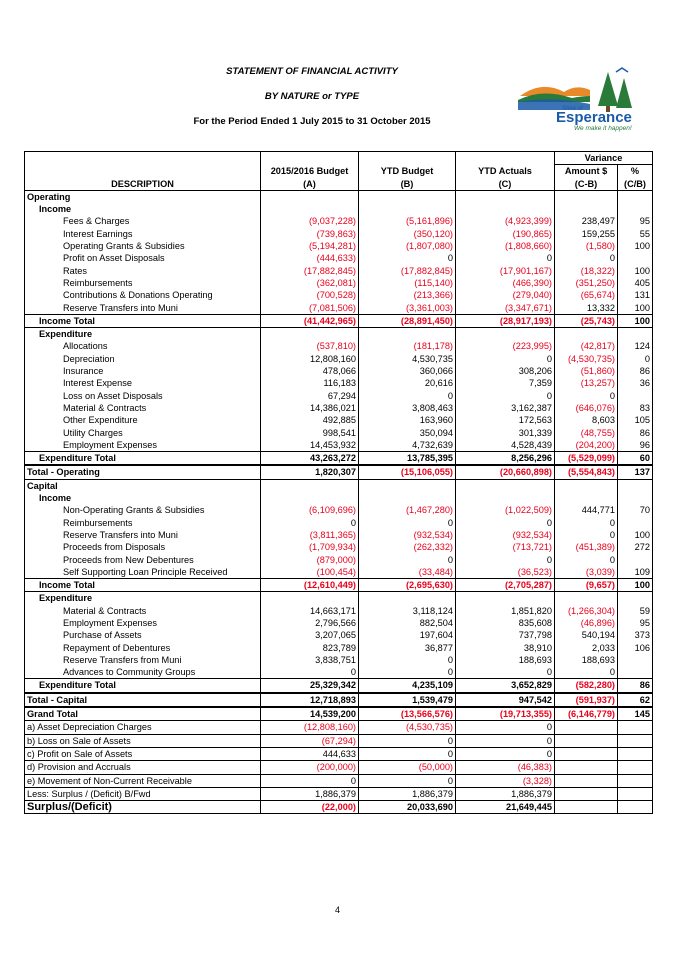  Describe the element at coordinates (309, 246) in the screenshot. I see `row-value-a: (5,194,281)` at that location.